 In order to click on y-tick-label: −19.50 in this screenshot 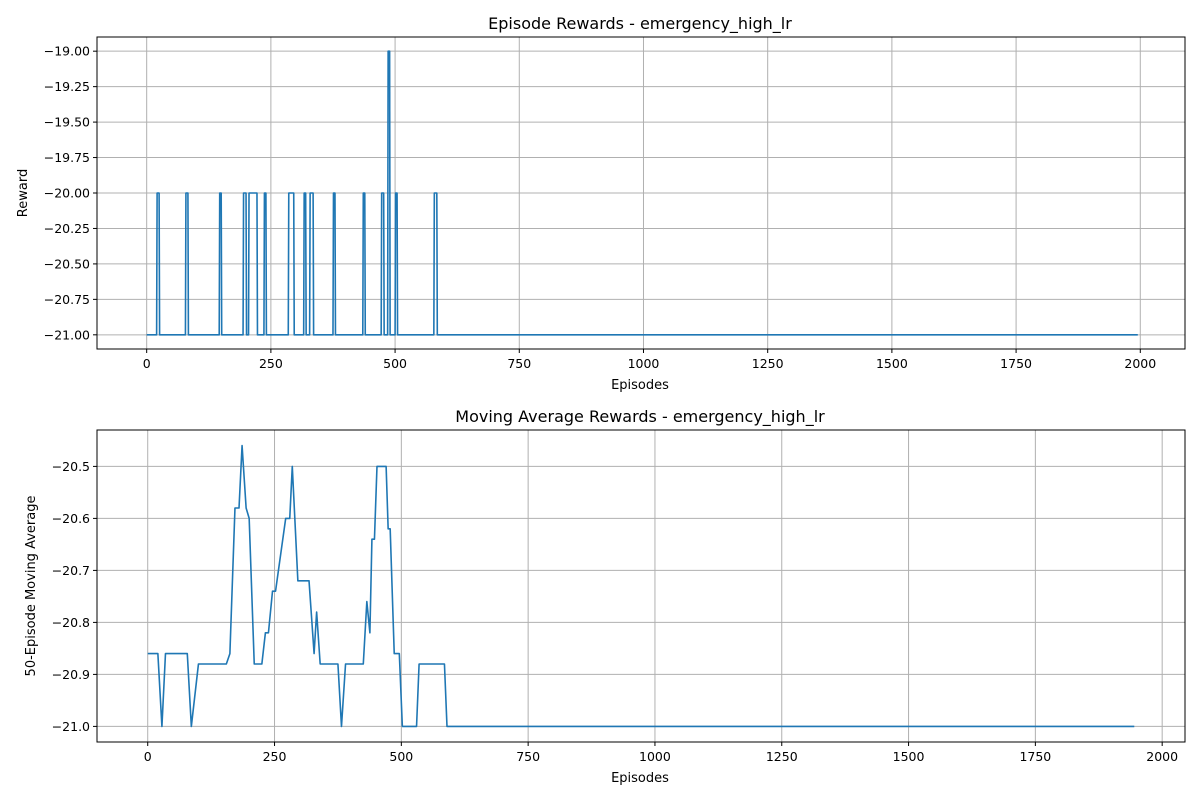, I will do `click(67, 122)`.